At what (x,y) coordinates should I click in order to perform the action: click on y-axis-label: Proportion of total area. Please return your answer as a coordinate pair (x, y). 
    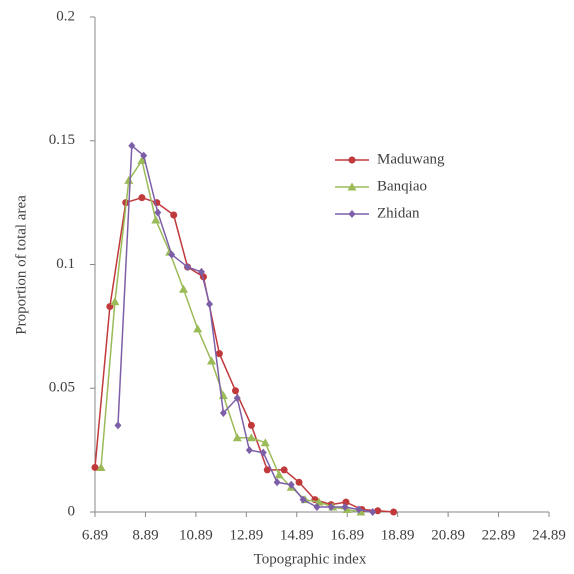
    Looking at the image, I should click on (21, 265).